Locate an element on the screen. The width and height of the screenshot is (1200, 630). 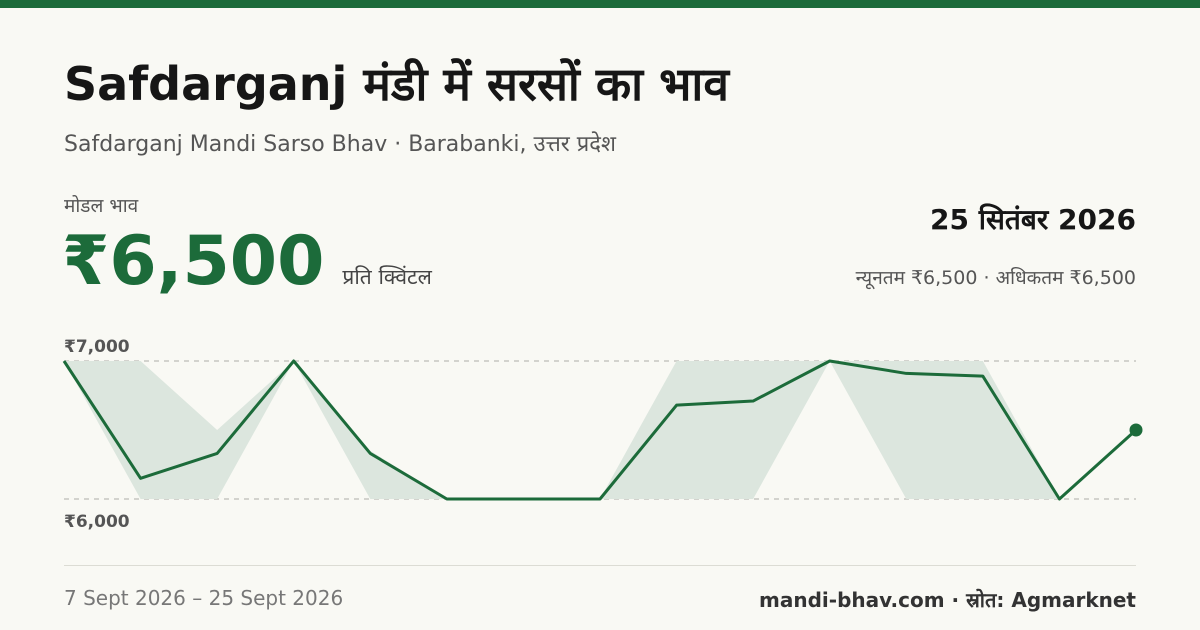
source-credit: mandi-bhav.com · स्रोत: Agmarknet is located at coordinates (947, 600).